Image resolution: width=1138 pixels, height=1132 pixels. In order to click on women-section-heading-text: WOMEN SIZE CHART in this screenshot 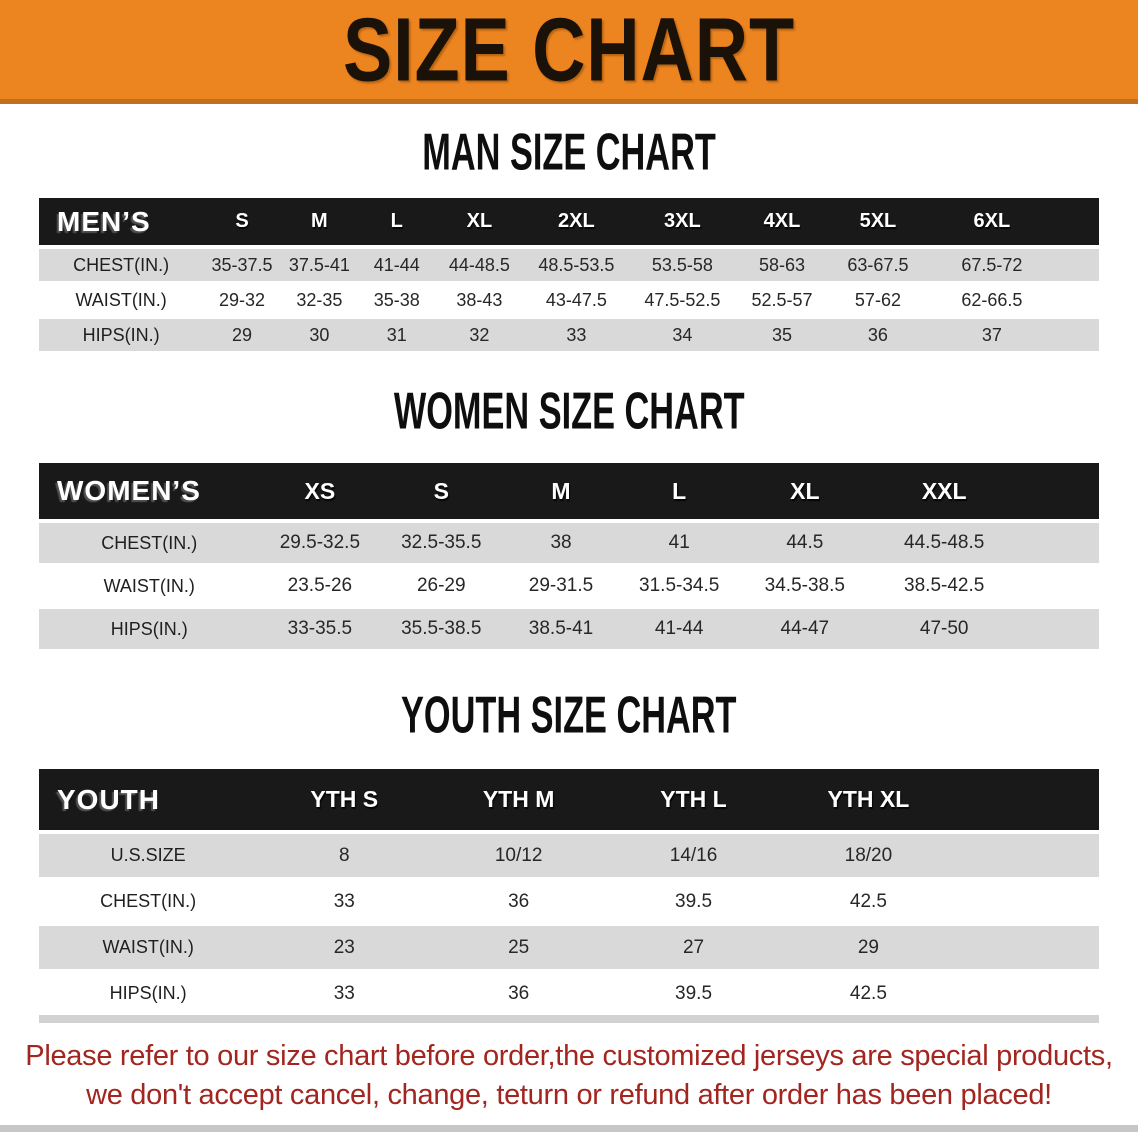, I will do `click(569, 410)`.